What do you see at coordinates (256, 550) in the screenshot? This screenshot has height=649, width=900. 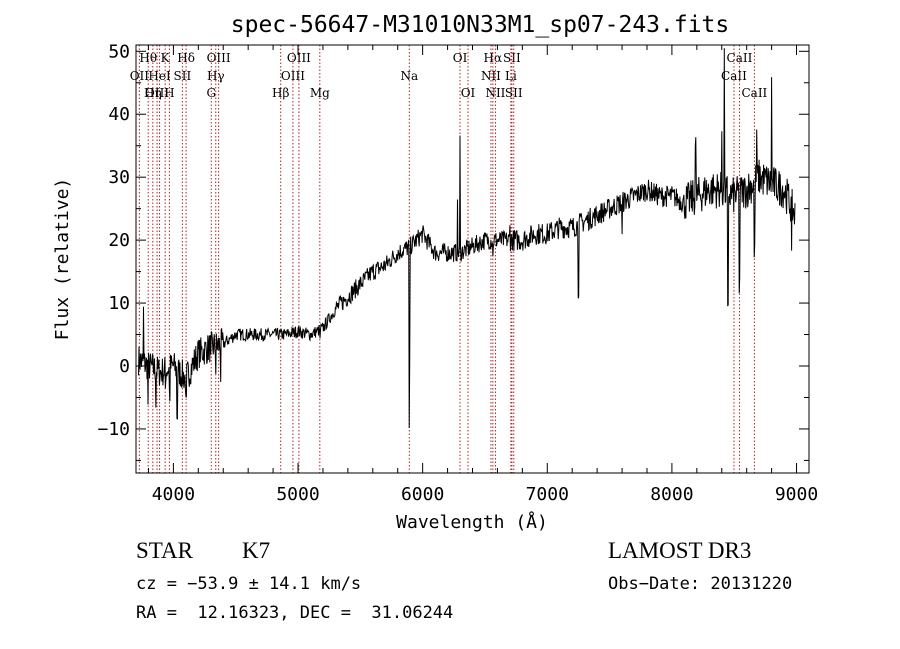 I see `object-subclass: K7` at bounding box center [256, 550].